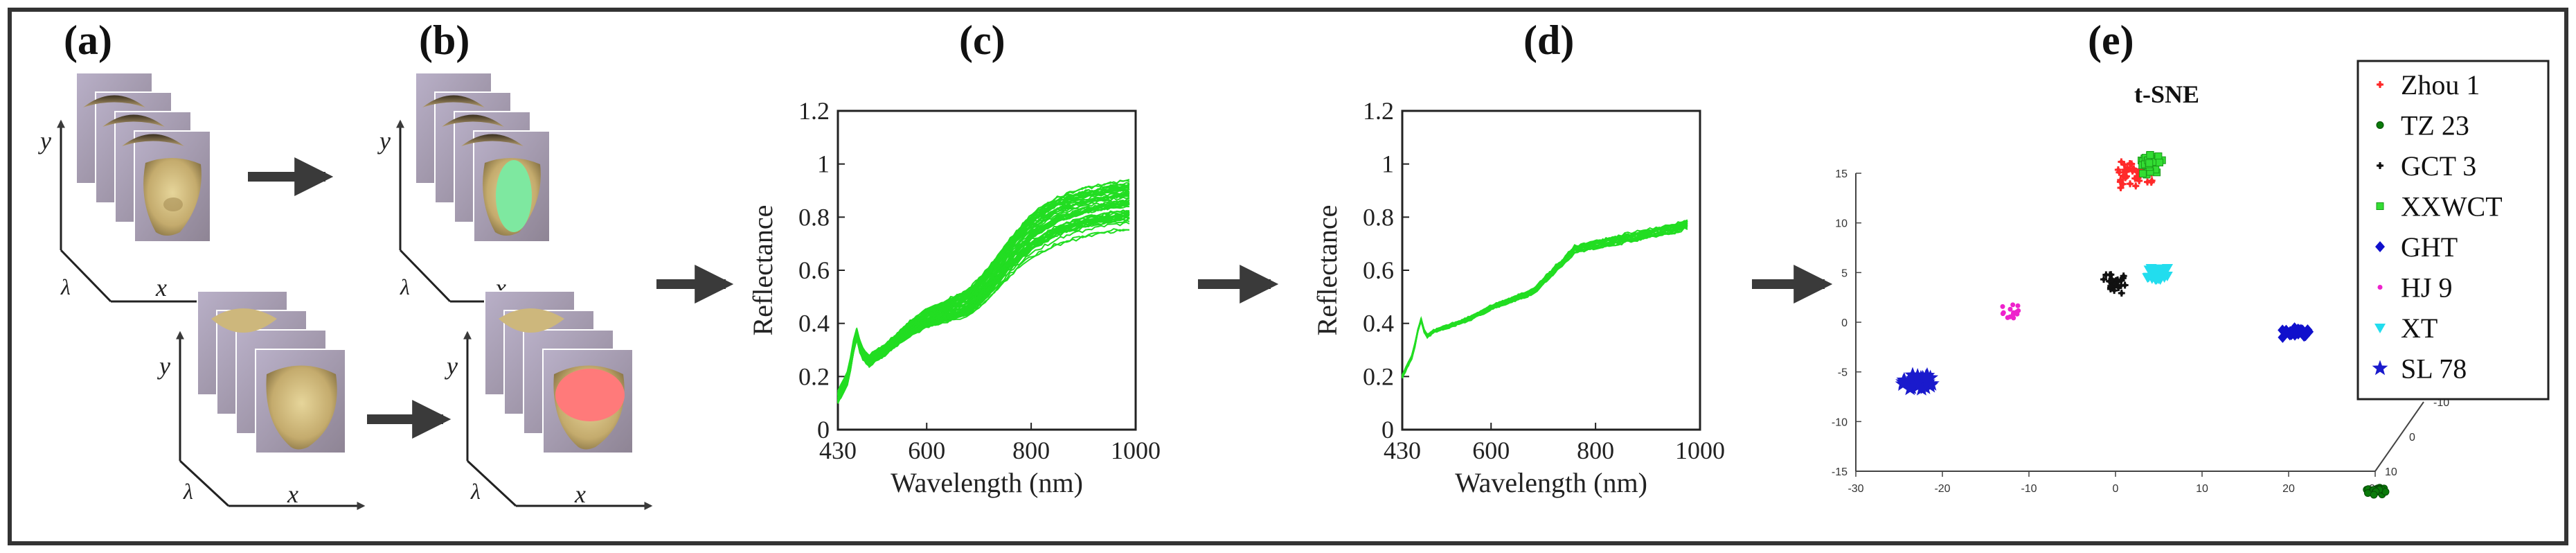 This screenshot has height=553, width=2576. What do you see at coordinates (143, 157) in the screenshot?
I see `slice-stack` at bounding box center [143, 157].